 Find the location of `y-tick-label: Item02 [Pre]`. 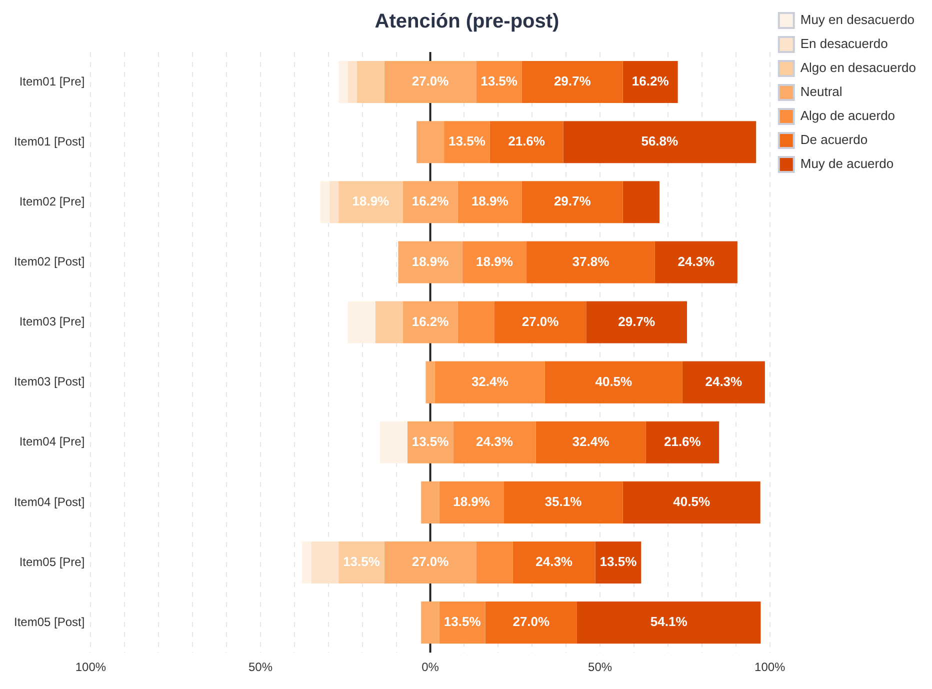

y-tick-label: Item02 [Pre] is located at coordinates (52, 201).